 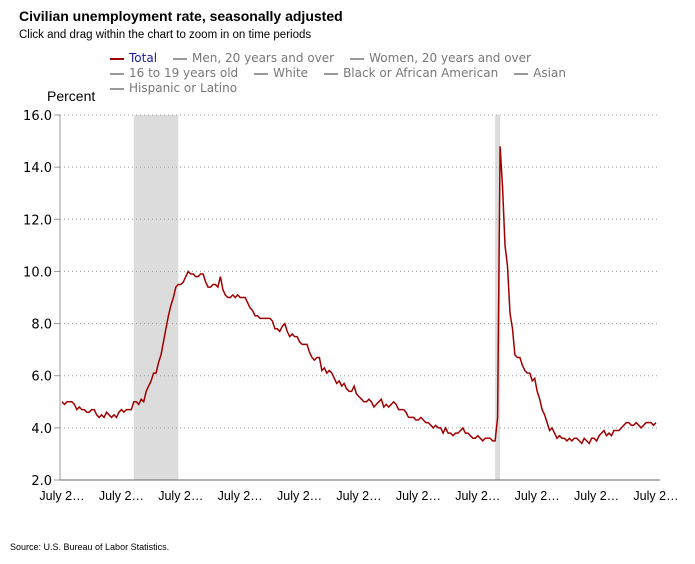 I want to click on y-axis-label: Percent, so click(x=71, y=96).